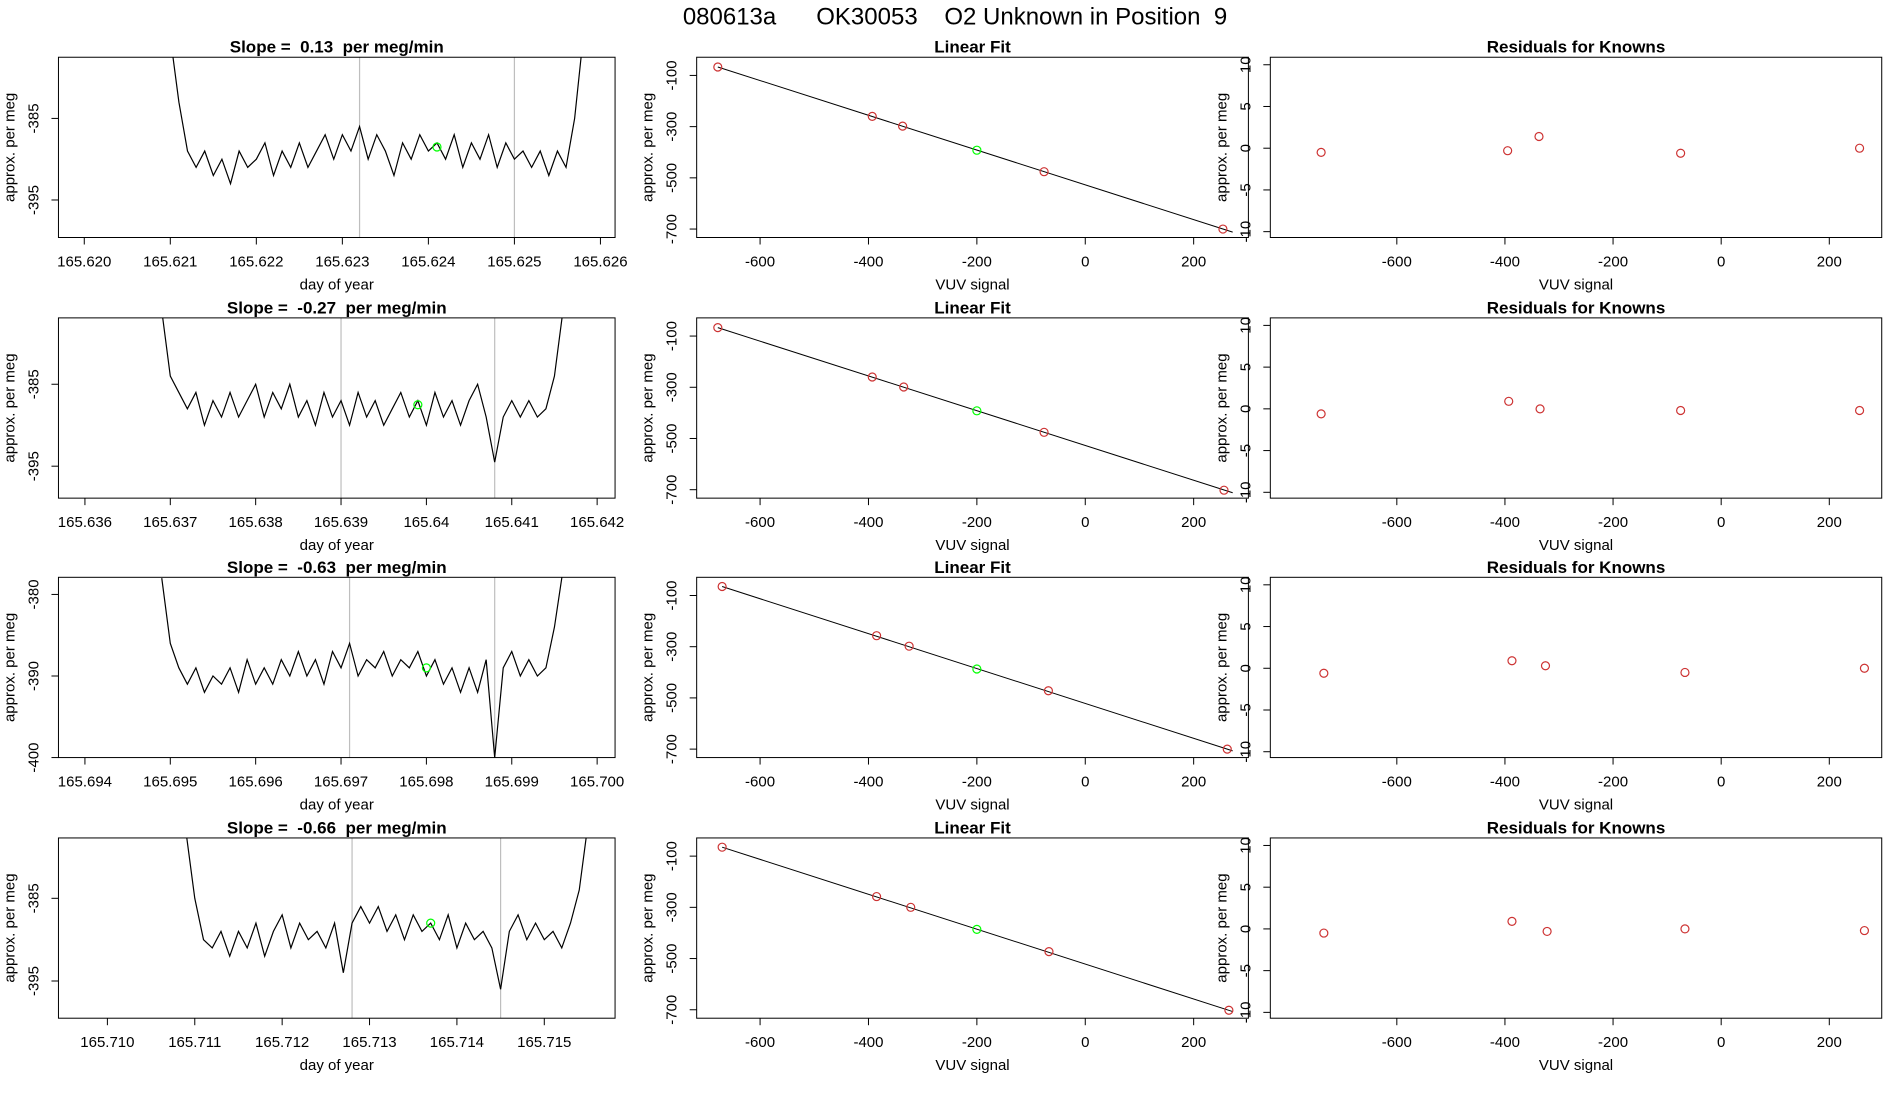  I want to click on x-tick-label: 165.638, so click(256, 522).